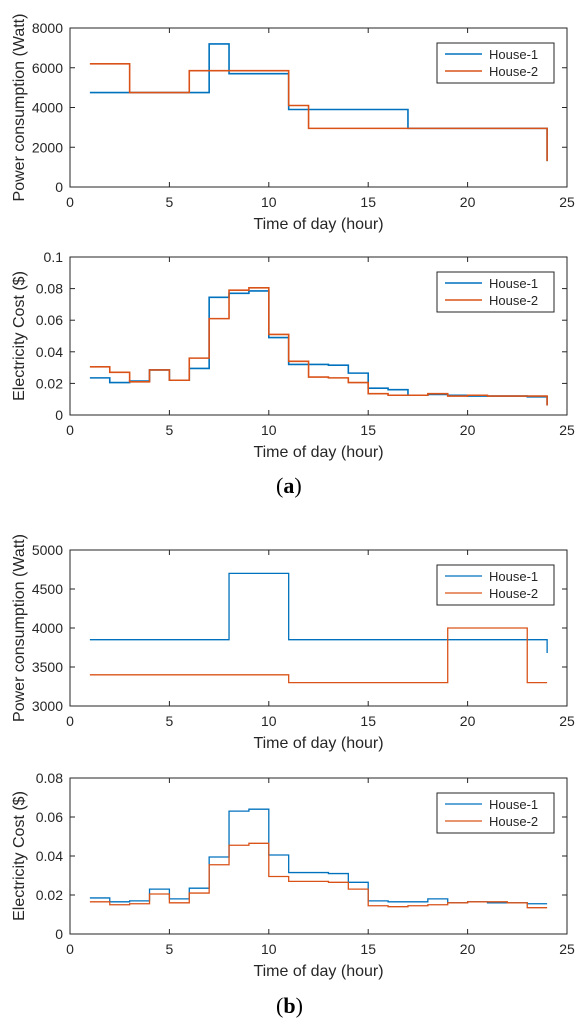 This screenshot has width=584, height=1024. Describe the element at coordinates (280, 485) in the screenshot. I see `caption-a-open: (` at that location.